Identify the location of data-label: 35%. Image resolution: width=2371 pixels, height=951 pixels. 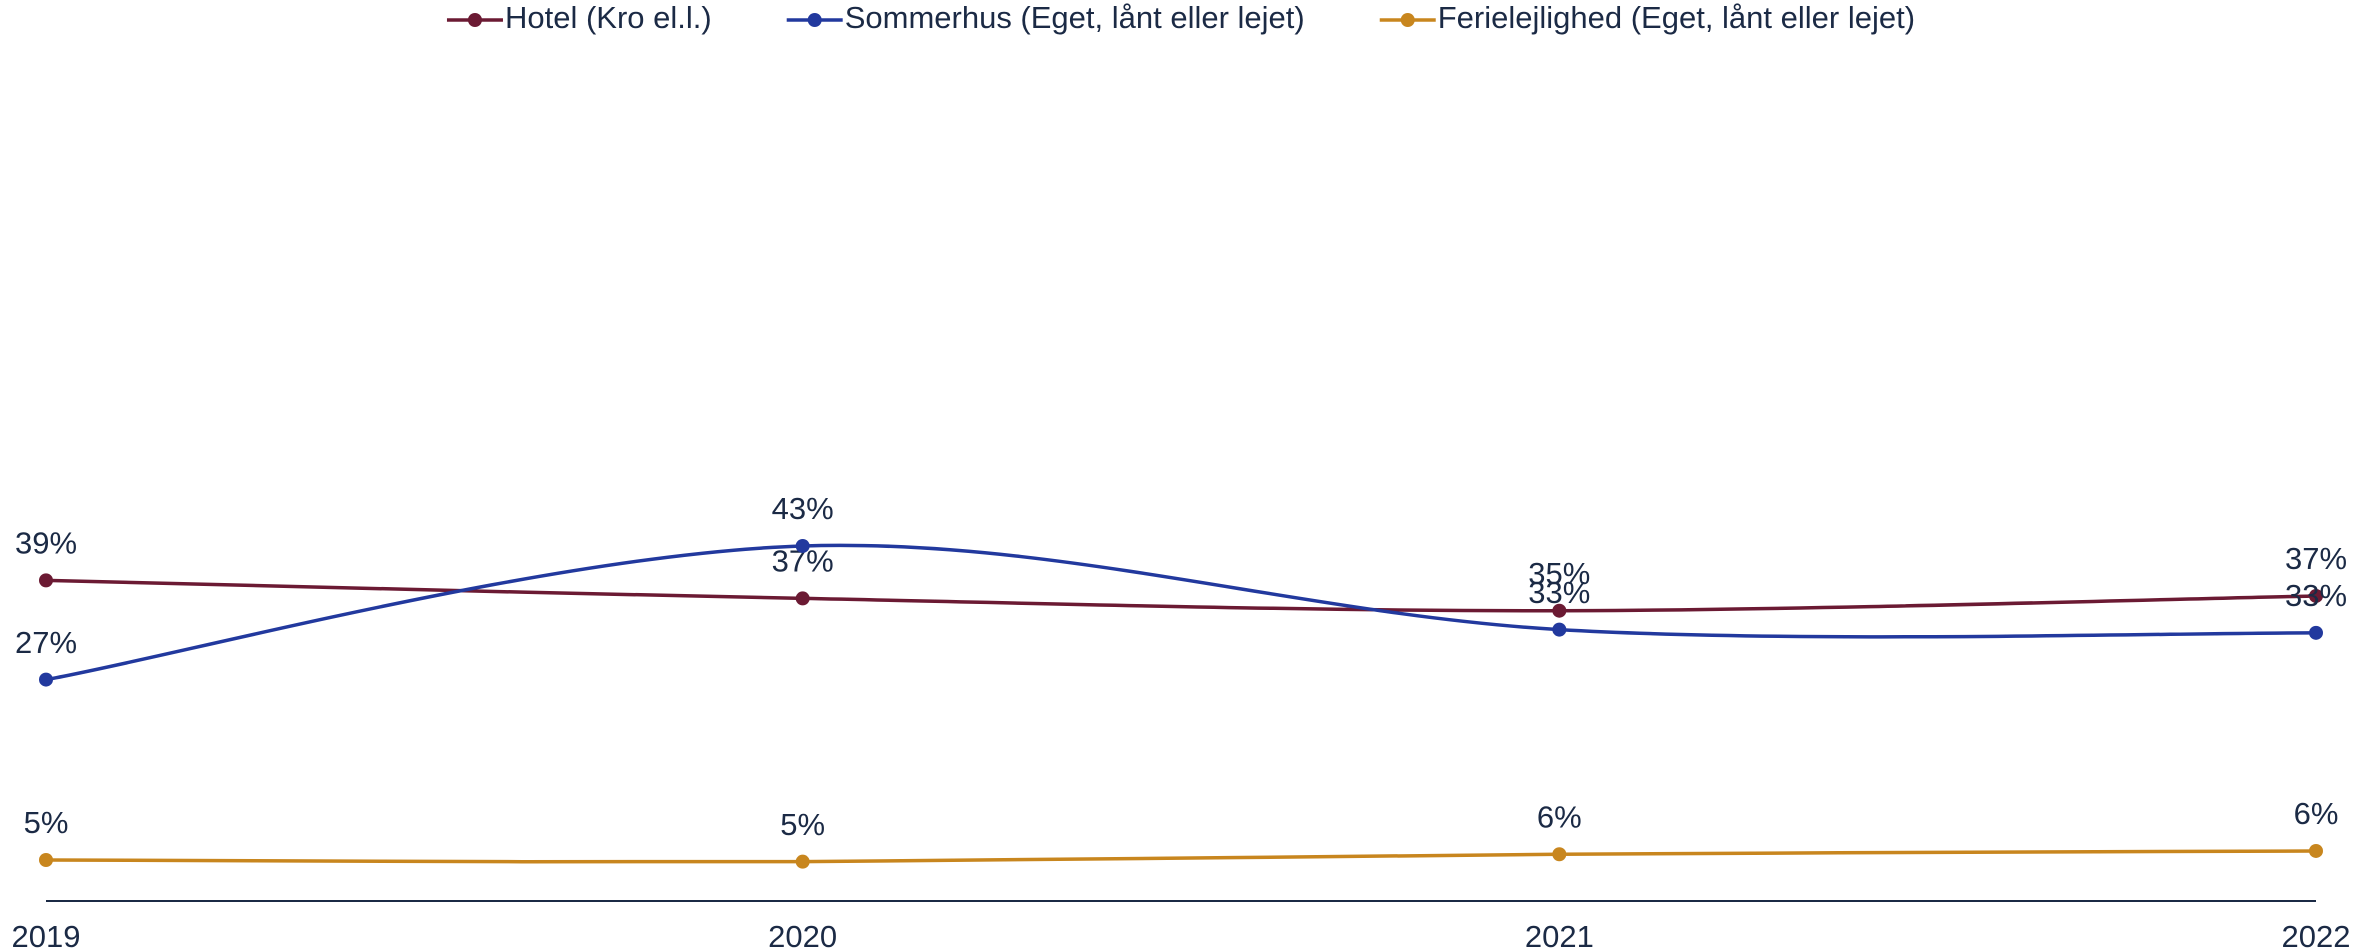
(1559, 573).